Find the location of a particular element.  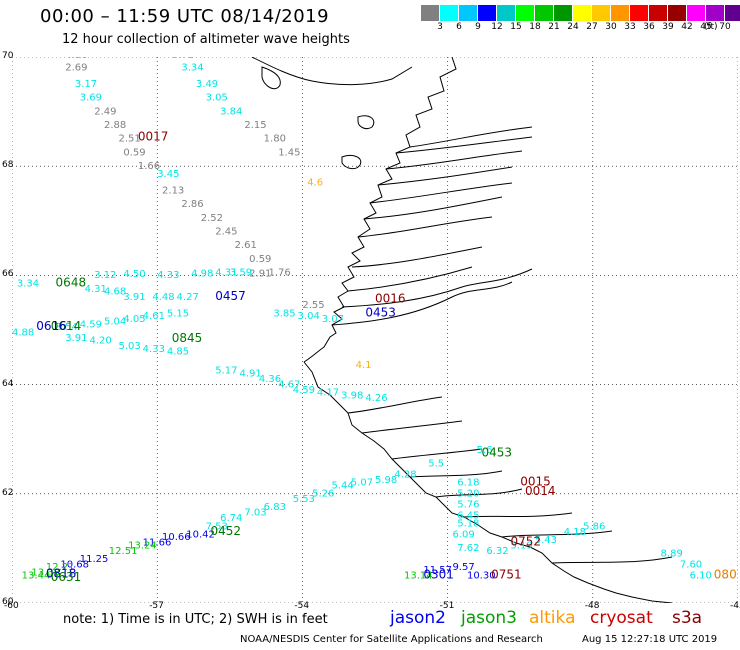

latitude-label: 68 is located at coordinates (8, 165).